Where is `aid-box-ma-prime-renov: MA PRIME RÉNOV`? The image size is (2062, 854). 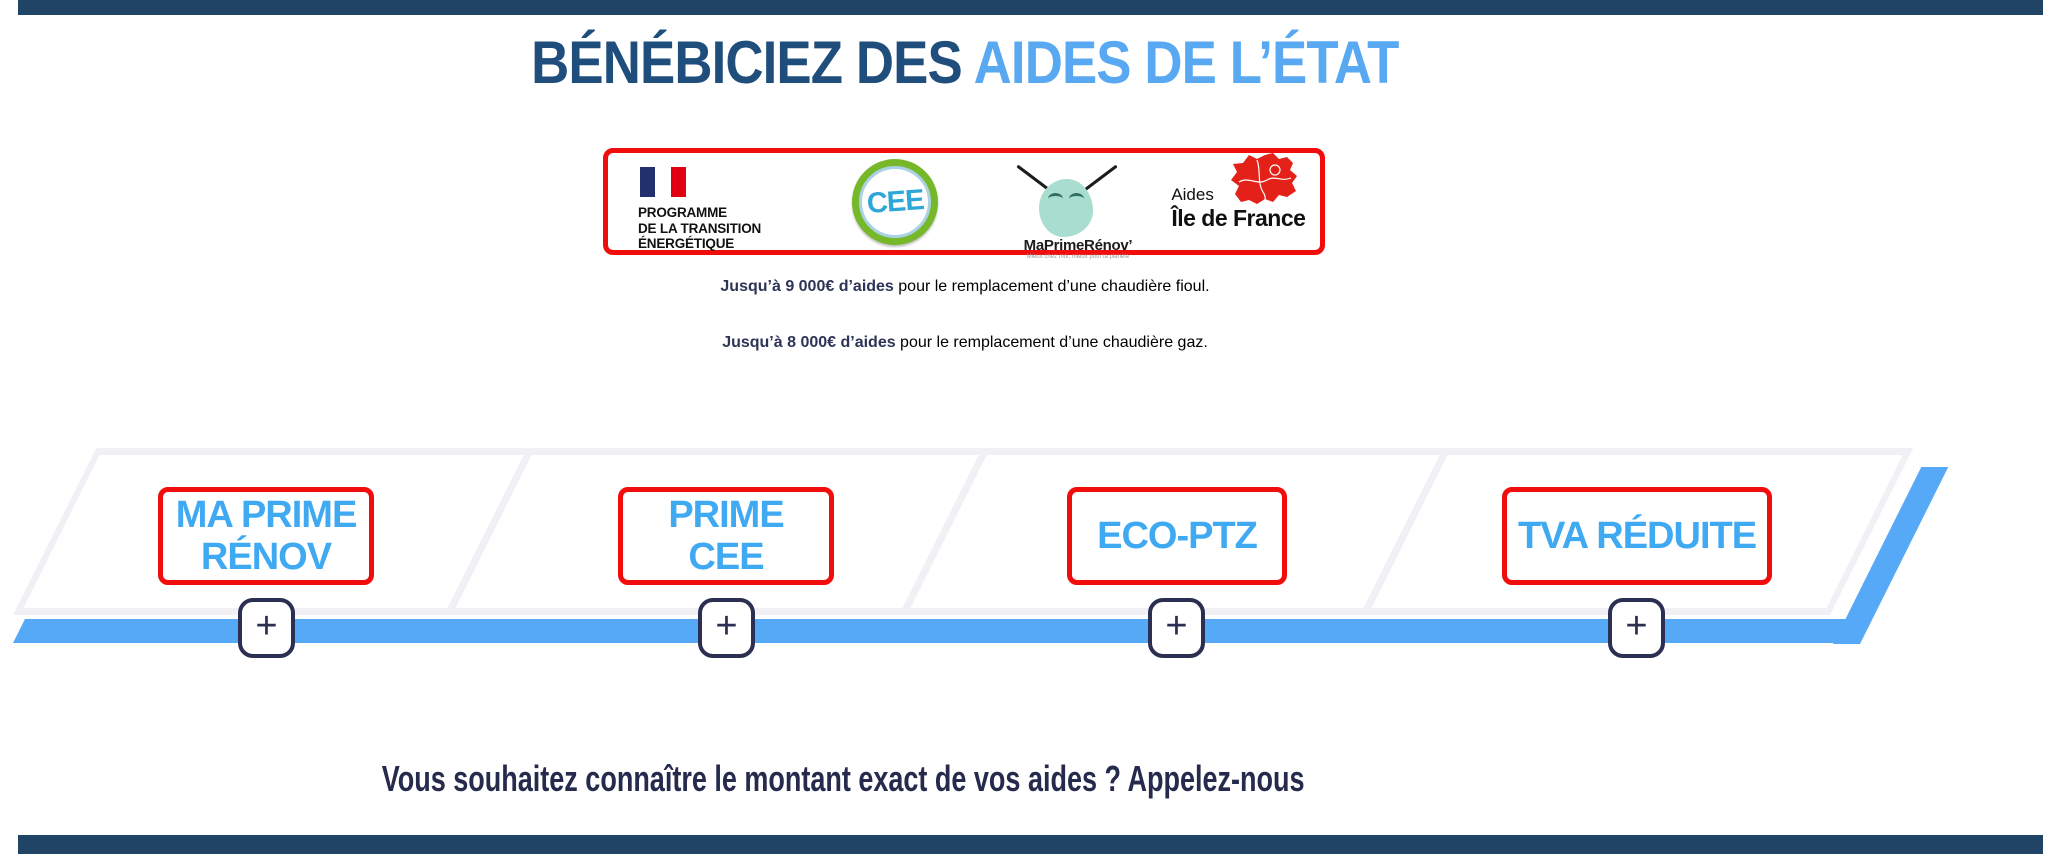
aid-box-ma-prime-renov: MA PRIME RÉNOV is located at coordinates (266, 536).